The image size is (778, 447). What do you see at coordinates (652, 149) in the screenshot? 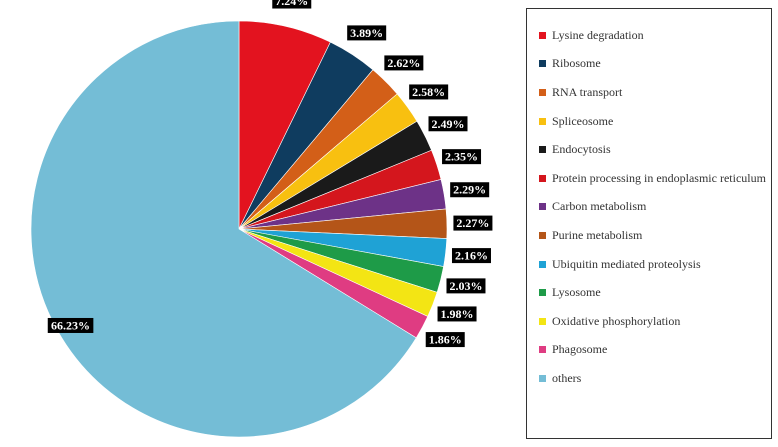
I see `legend-item-endocytosis: Endocytosis` at bounding box center [652, 149].